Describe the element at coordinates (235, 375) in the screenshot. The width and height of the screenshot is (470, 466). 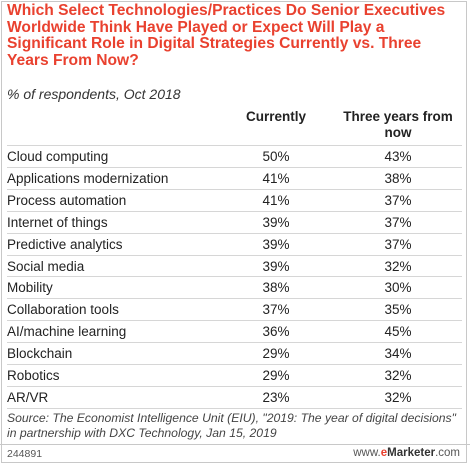
I see `table-row: Robotics 29% 32%` at that location.